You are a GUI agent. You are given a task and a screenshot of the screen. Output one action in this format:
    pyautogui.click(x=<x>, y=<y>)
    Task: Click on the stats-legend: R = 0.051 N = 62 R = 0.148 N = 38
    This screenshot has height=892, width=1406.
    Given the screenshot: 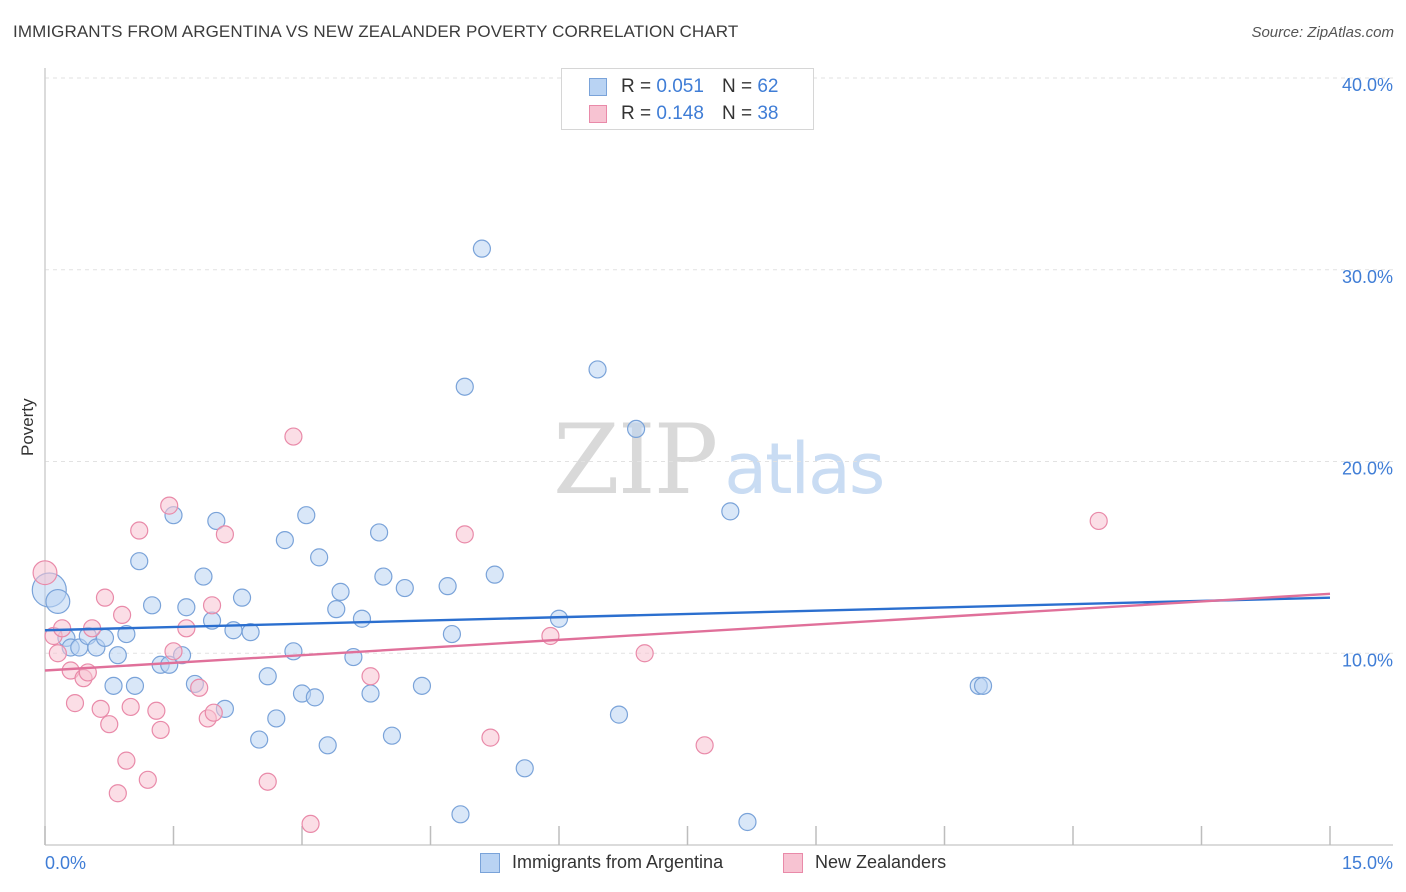 What is the action you would take?
    pyautogui.click(x=687, y=99)
    